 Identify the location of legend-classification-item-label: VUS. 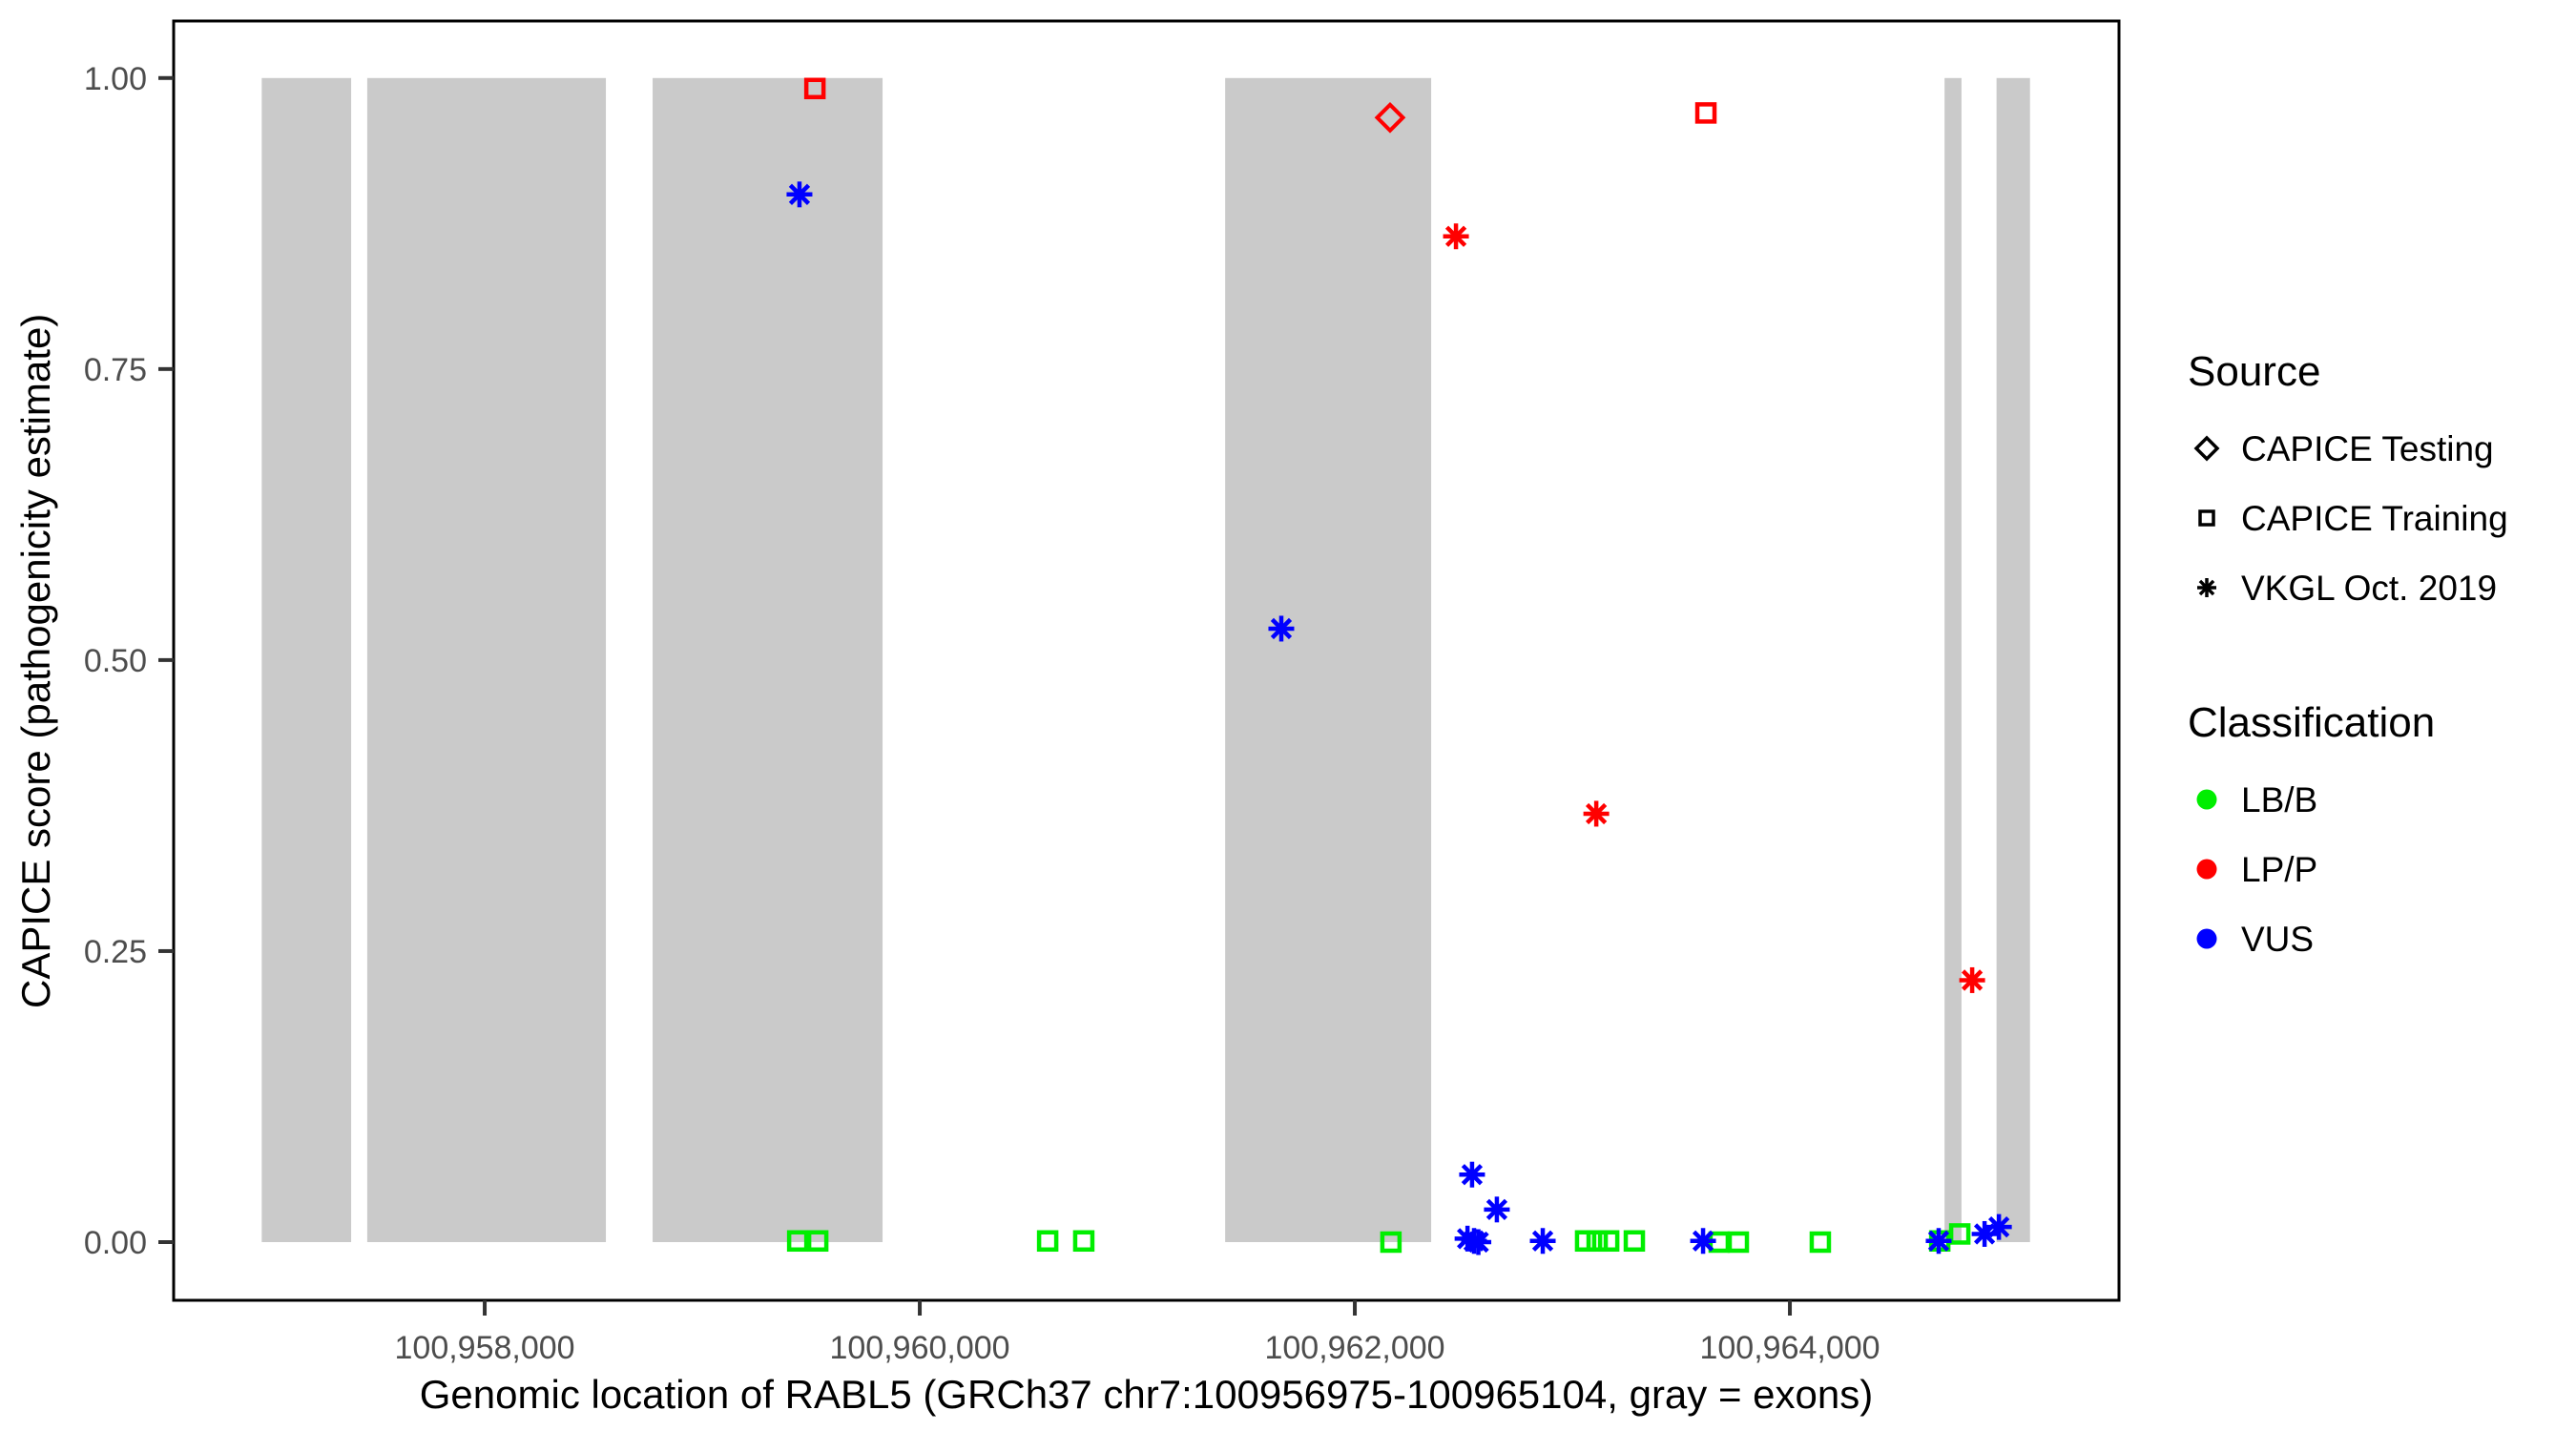
(2278, 939).